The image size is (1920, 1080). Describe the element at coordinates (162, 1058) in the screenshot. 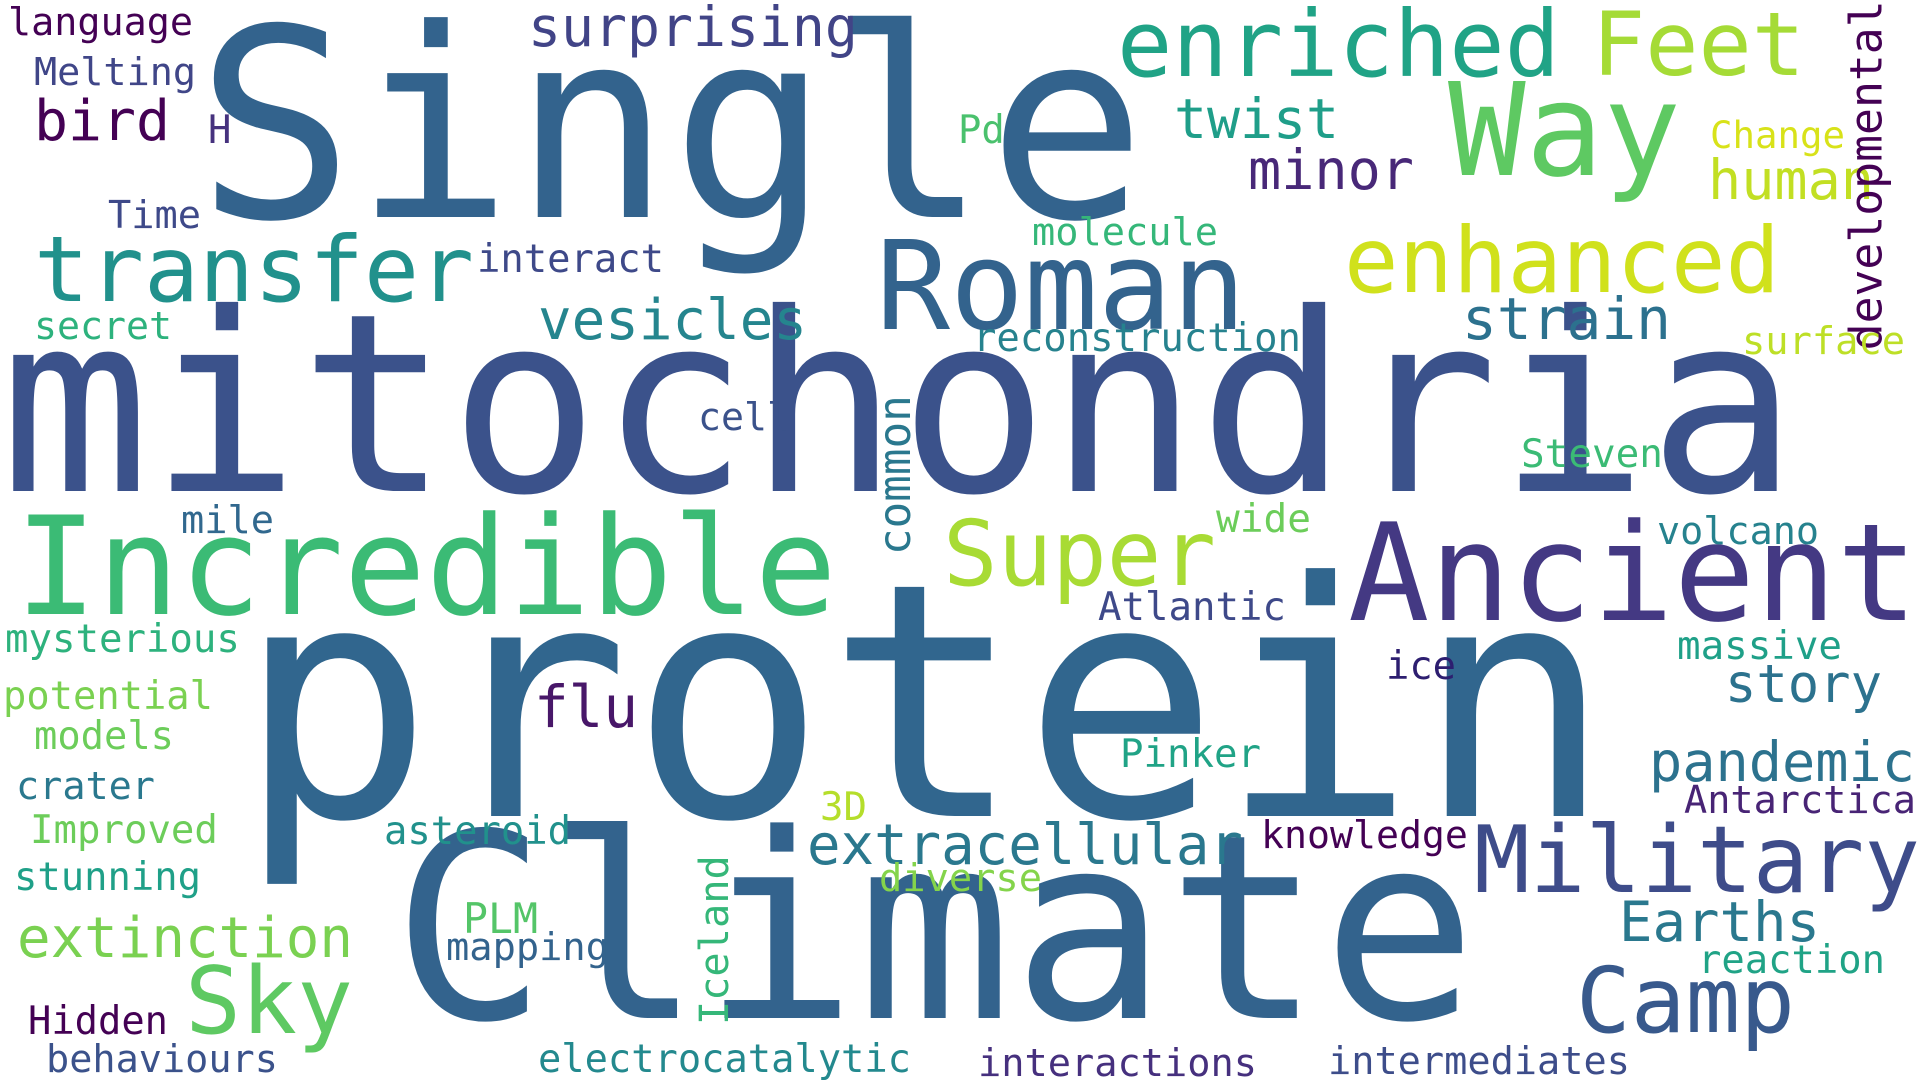

I see `word-behaviours: behaviours` at that location.